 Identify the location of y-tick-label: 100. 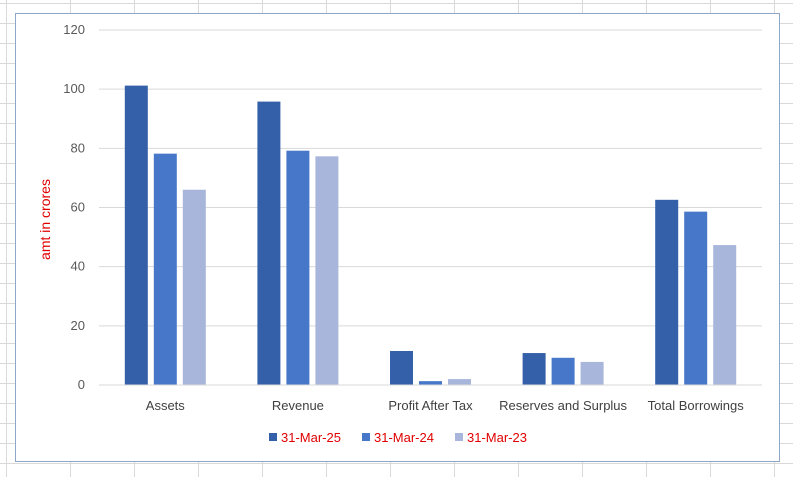
(74, 88).